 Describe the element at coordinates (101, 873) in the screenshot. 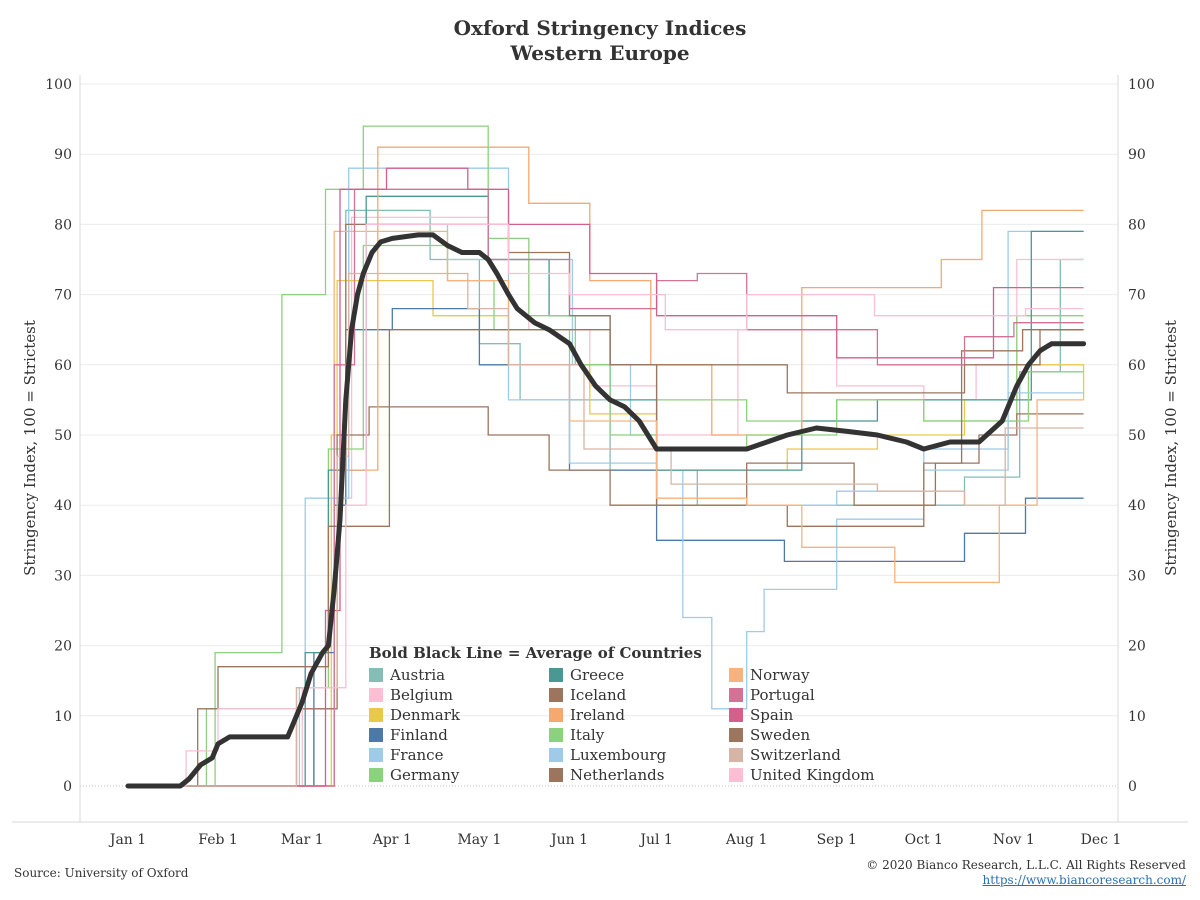

I see `source-note: Source: University of Oxford` at that location.